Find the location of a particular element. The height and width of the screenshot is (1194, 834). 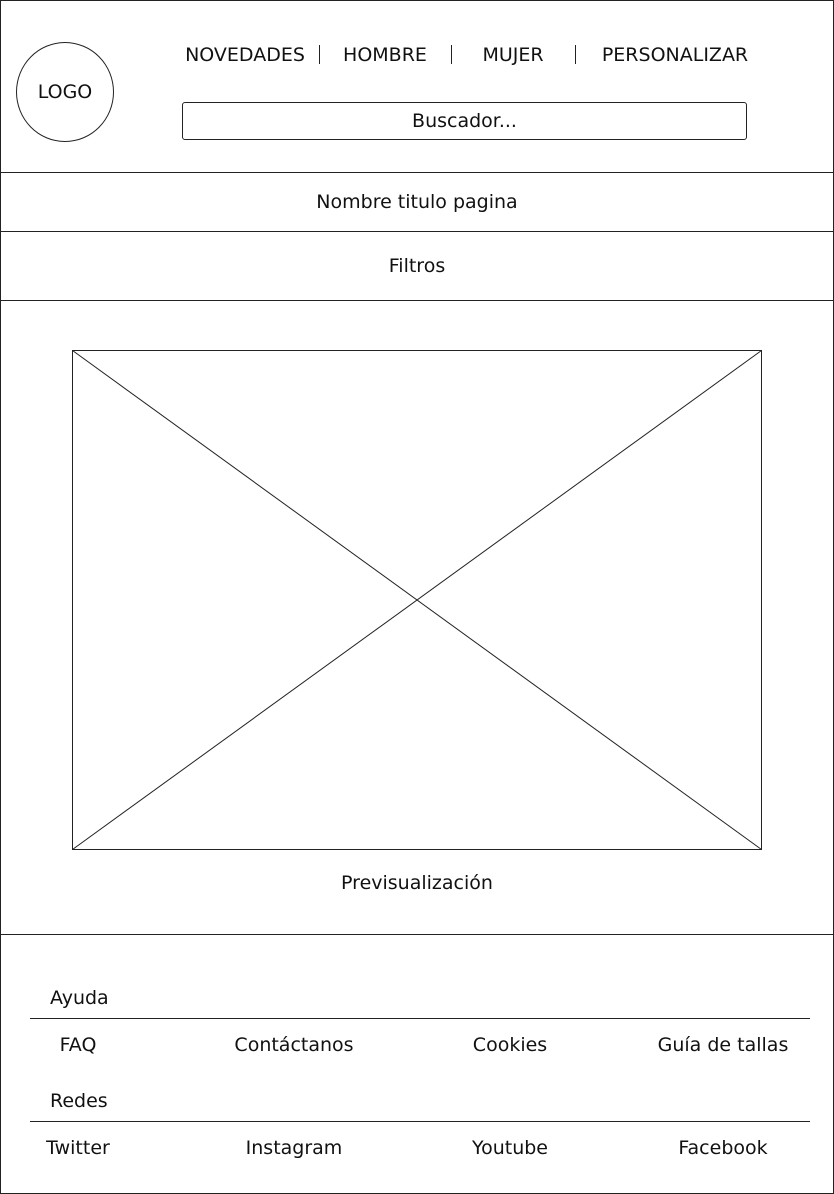

footer-link-size-guide: Guía de tallas is located at coordinates (723, 1045).